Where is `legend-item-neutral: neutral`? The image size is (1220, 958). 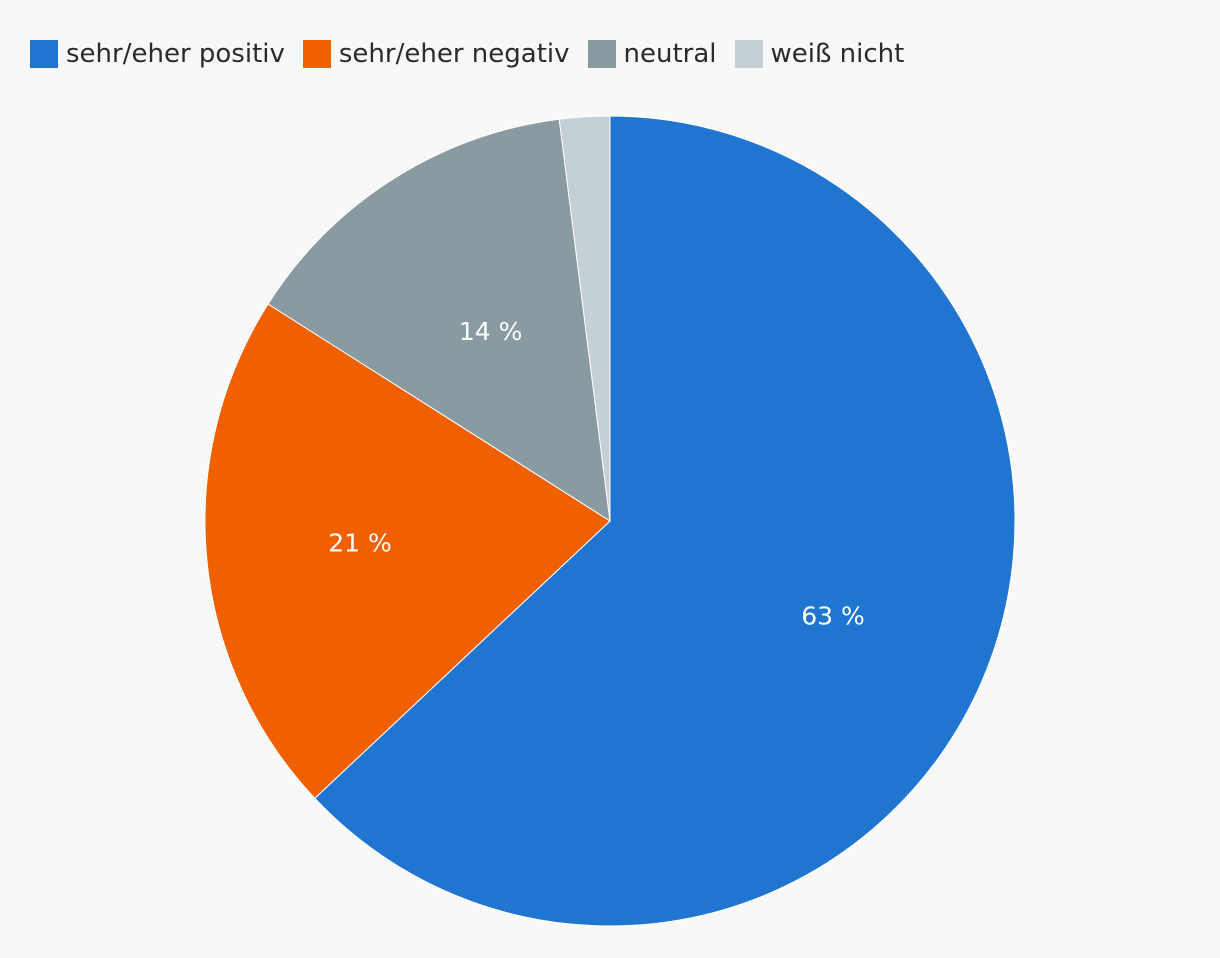
legend-item-neutral: neutral is located at coordinates (652, 54).